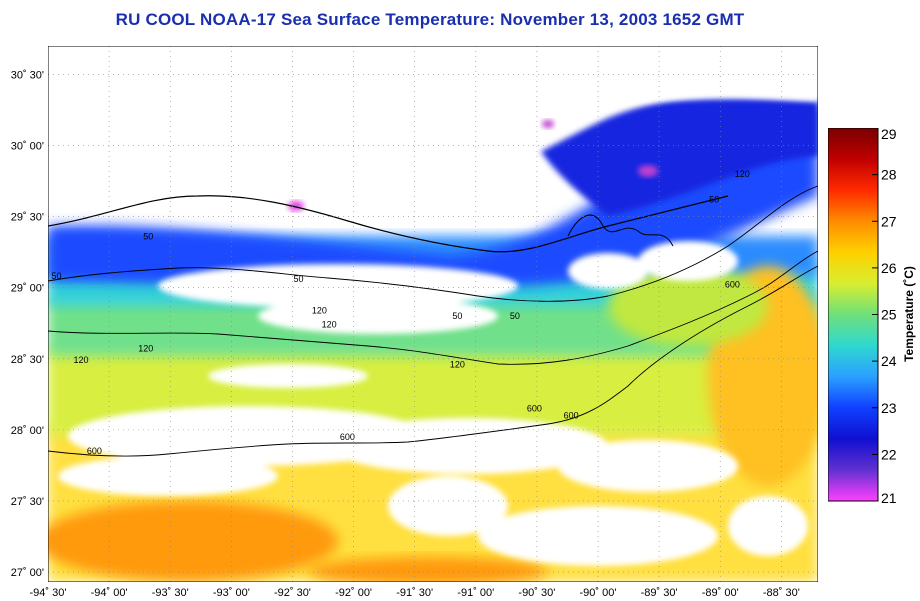 The width and height of the screenshot is (920, 601). What do you see at coordinates (27, 75) in the screenshot?
I see `lat-tick-label: 30˚ 30'` at bounding box center [27, 75].